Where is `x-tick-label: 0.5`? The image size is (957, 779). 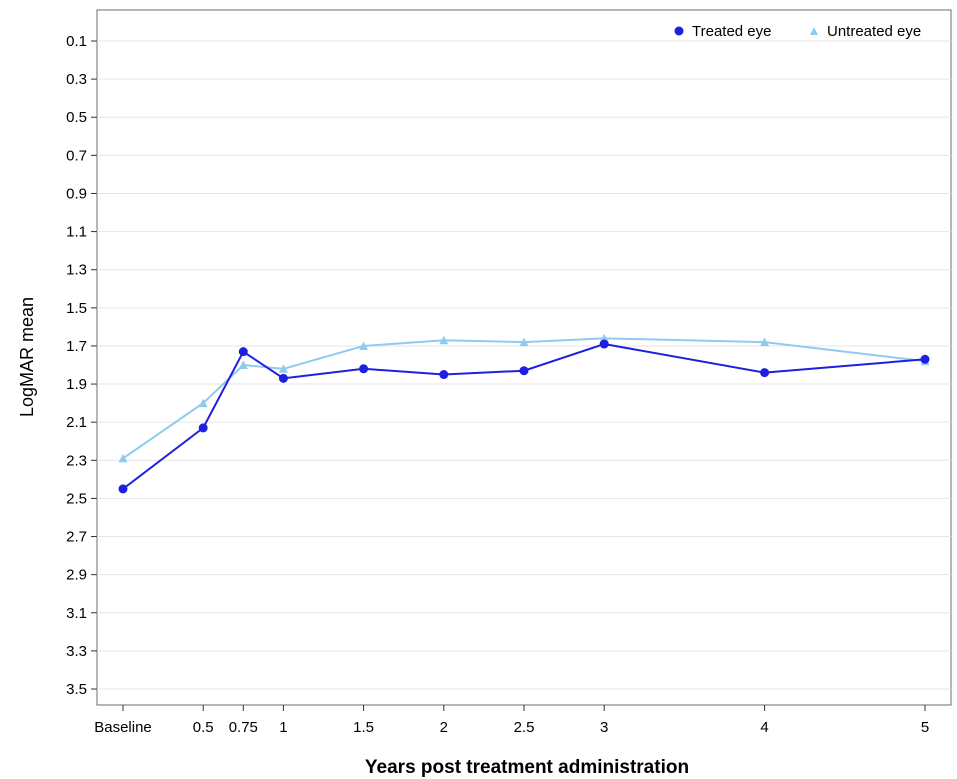
x-tick-label: 0.5 is located at coordinates (203, 727).